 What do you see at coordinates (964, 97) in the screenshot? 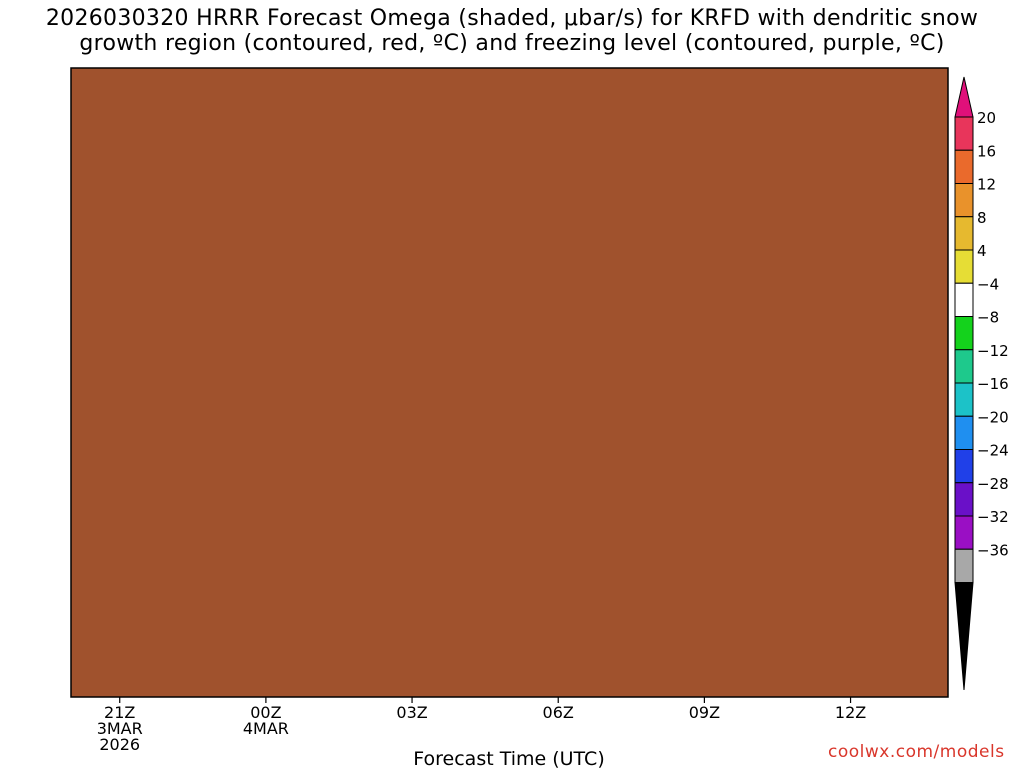
I see `colorbar-top-arrow` at bounding box center [964, 97].